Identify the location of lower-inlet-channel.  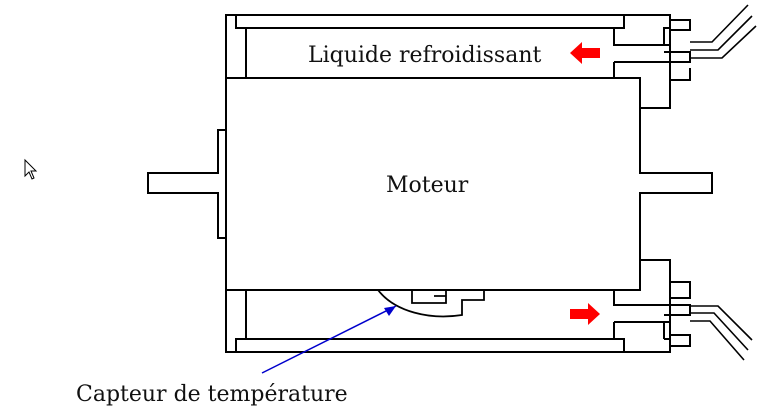
(639, 314).